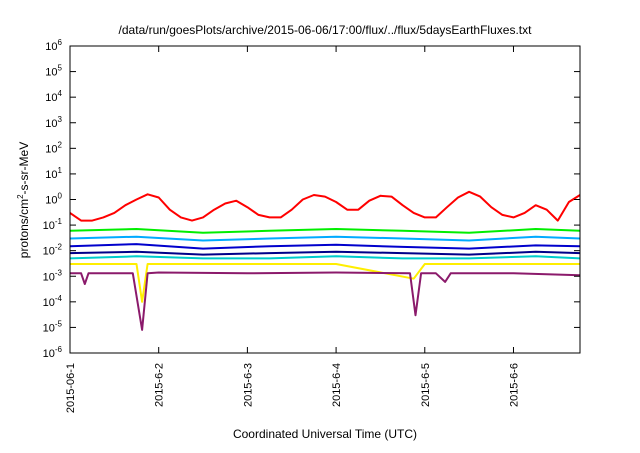  I want to click on y-tick-label: 10³, so click(53, 122).